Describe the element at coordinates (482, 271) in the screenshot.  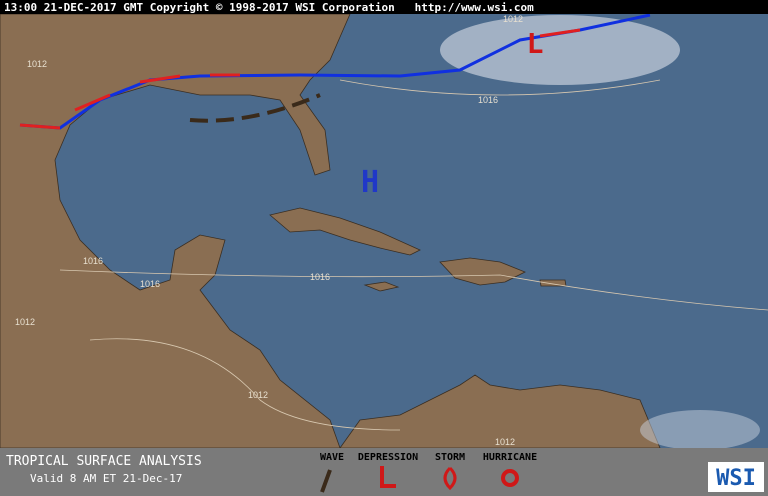
I see `hispaniola` at that location.